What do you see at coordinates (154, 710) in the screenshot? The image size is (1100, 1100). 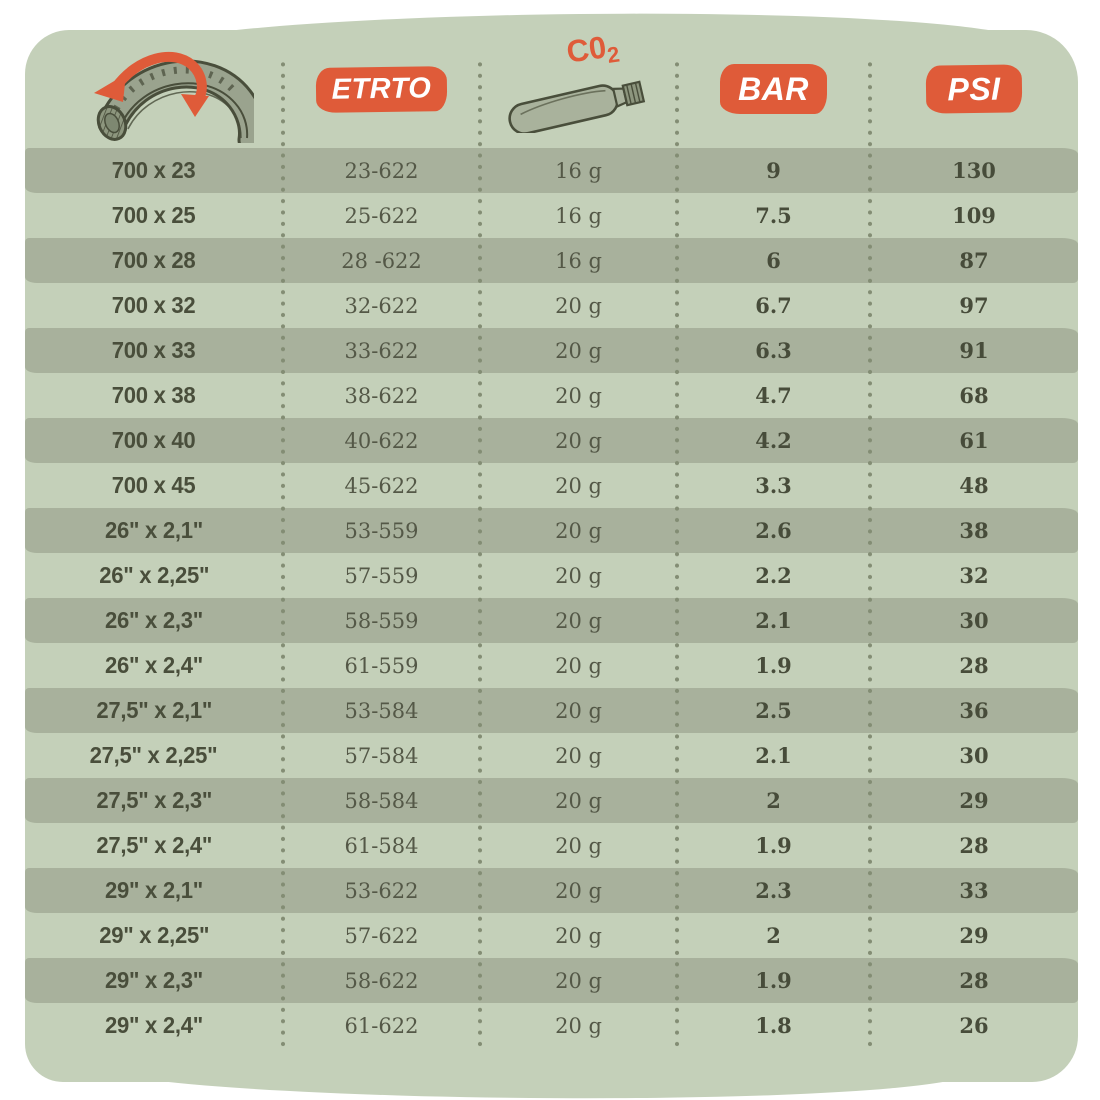 I see `tire-size-cell: 27,5" x 2,1"` at bounding box center [154, 710].